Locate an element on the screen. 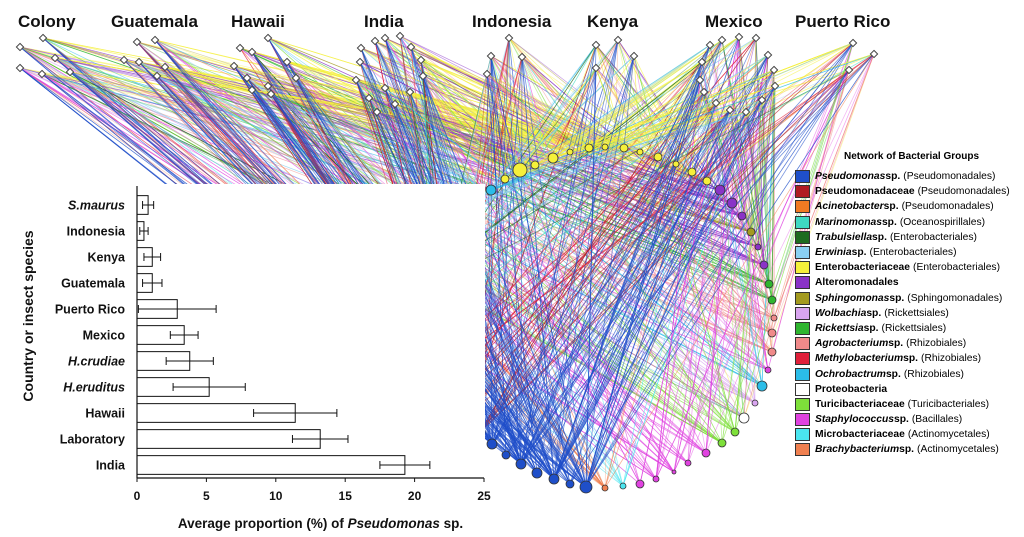 This screenshot has height=537, width=1024. legend-item: Microbacteriaceae (Actinomycetales) is located at coordinates (907, 434).